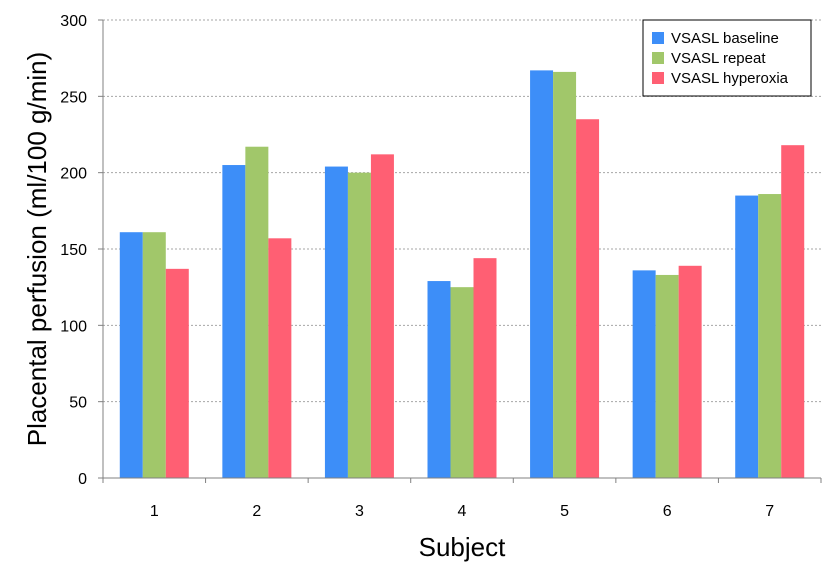 This screenshot has width=839, height=577. What do you see at coordinates (718, 58) in the screenshot?
I see `legend-label: VSASL repeat` at bounding box center [718, 58].